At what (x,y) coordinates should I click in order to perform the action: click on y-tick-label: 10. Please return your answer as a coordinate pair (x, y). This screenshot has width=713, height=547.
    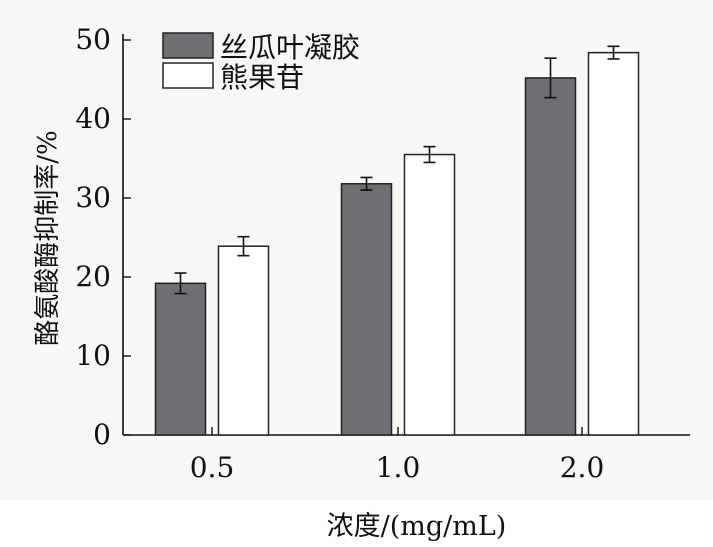
    Looking at the image, I should click on (93, 355).